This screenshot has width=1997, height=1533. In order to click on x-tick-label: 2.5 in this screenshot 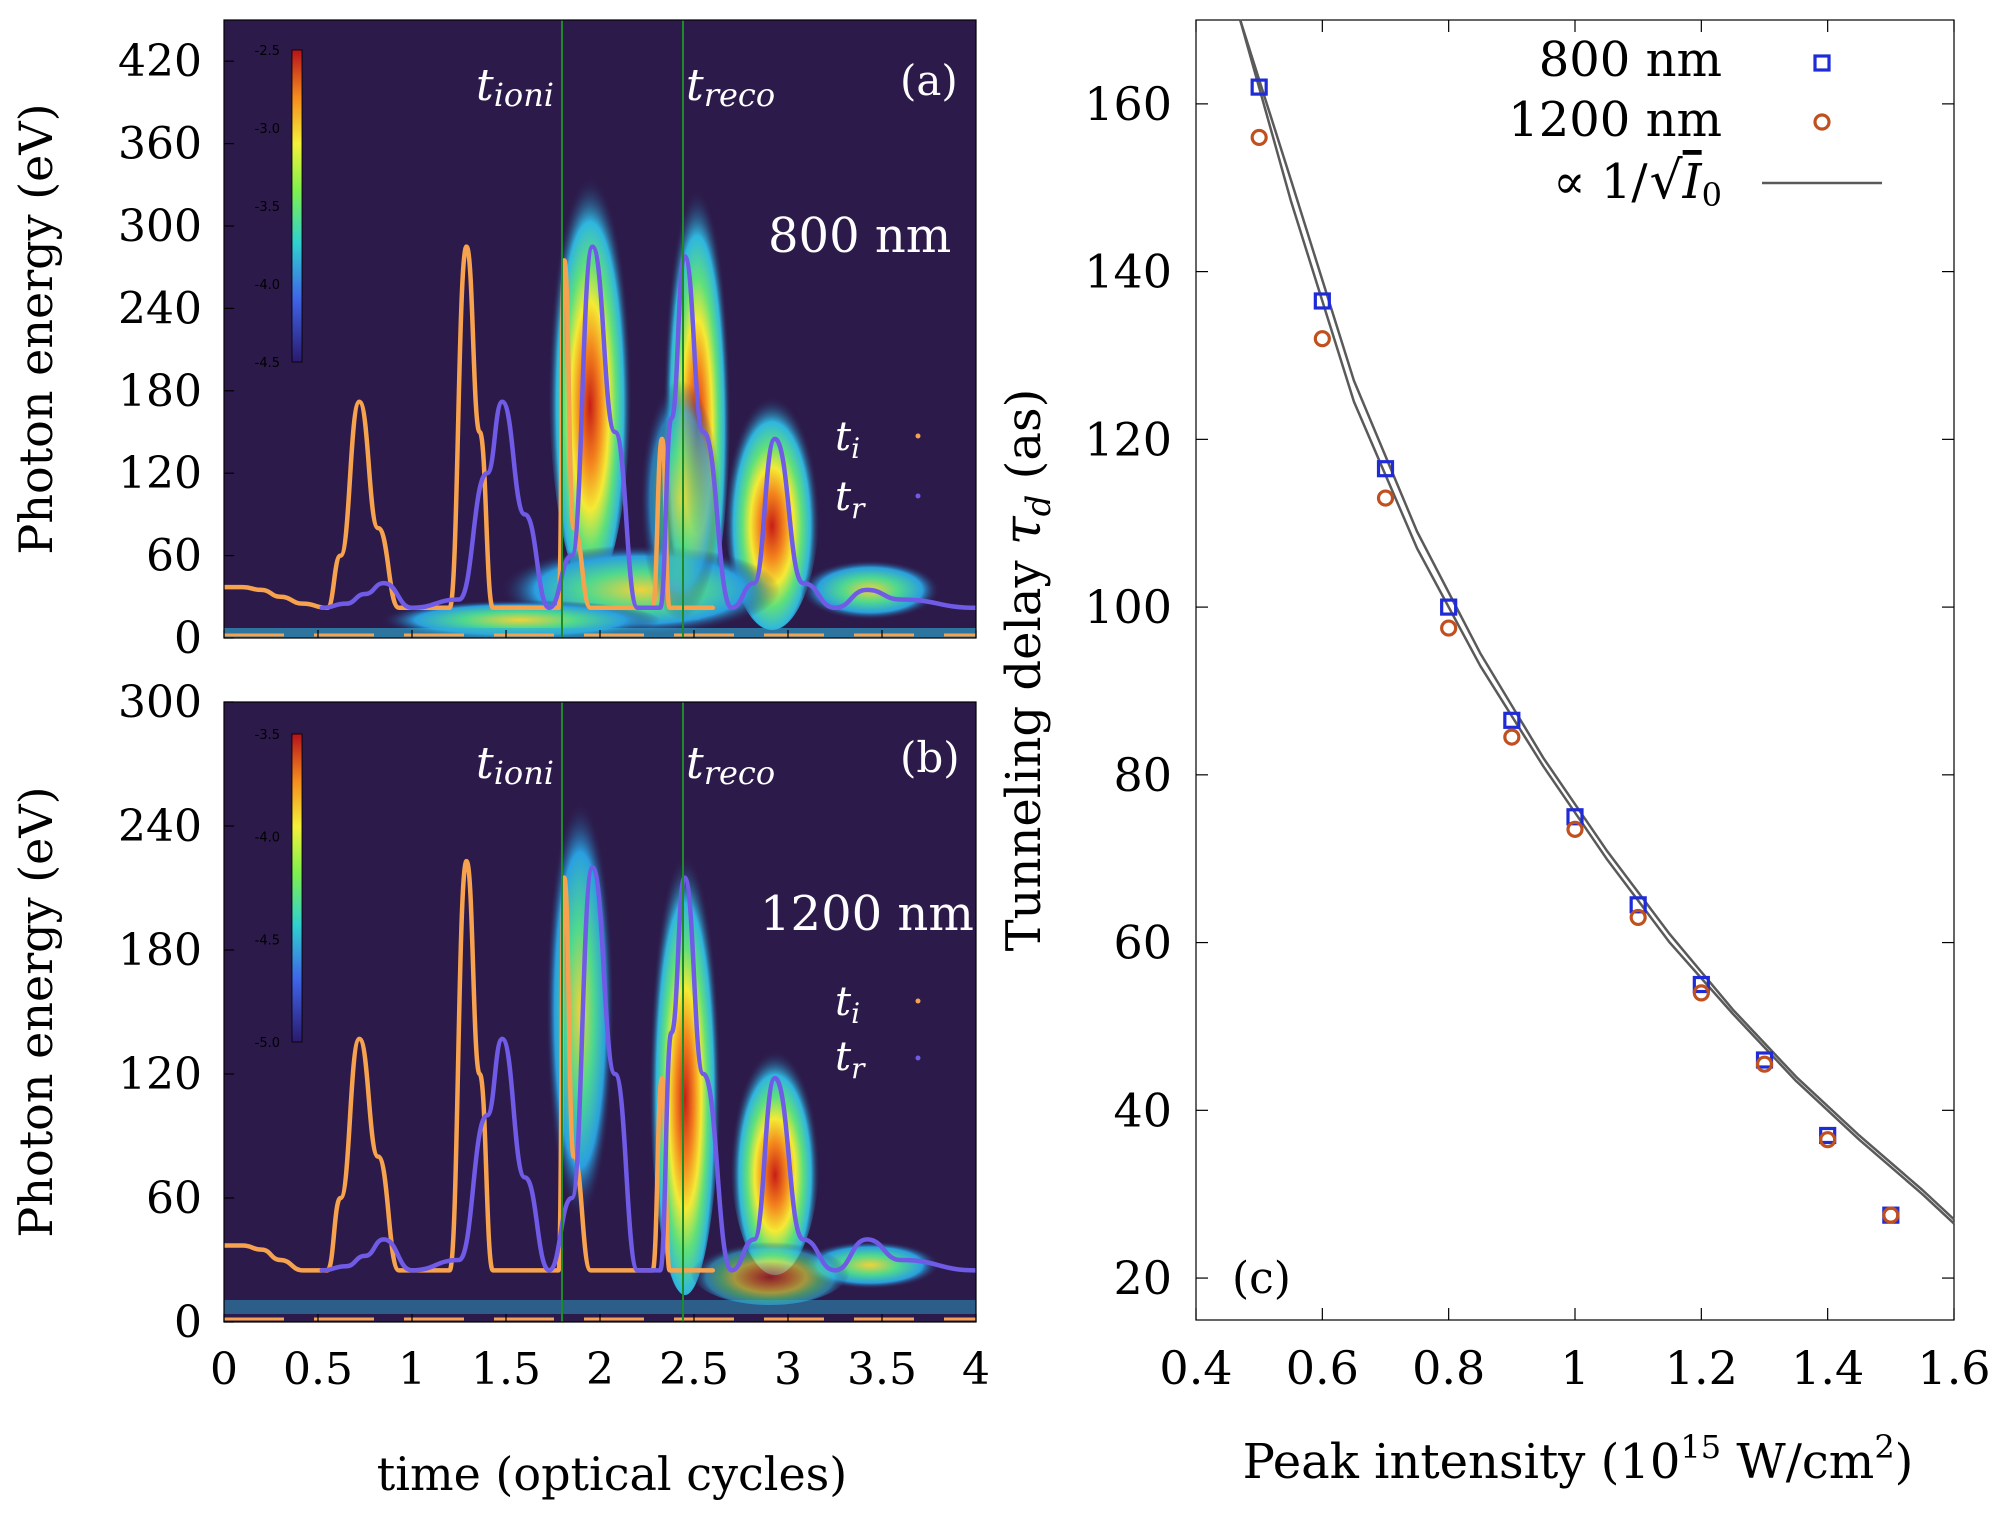, I will do `click(694, 1369)`.